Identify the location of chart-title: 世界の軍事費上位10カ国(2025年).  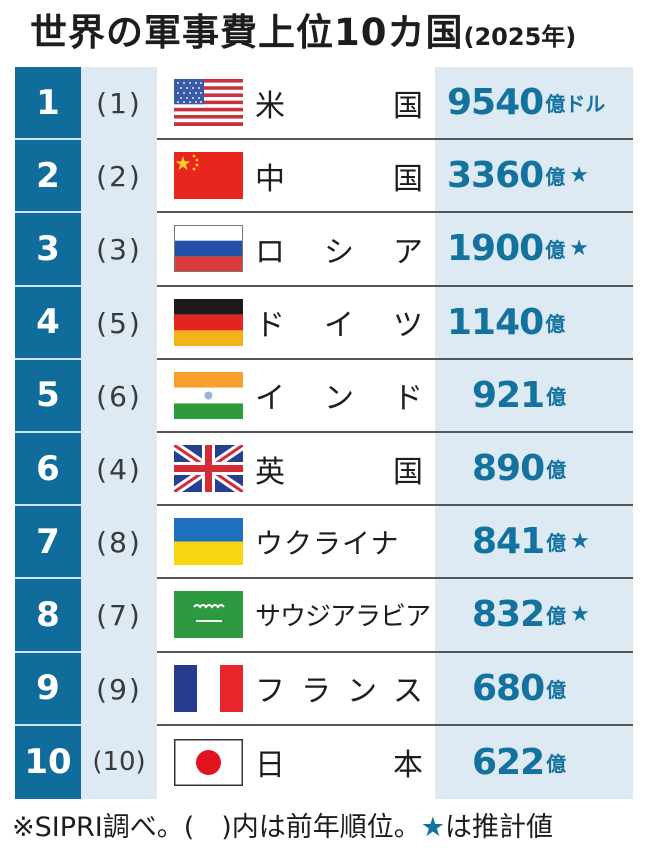
(330, 33).